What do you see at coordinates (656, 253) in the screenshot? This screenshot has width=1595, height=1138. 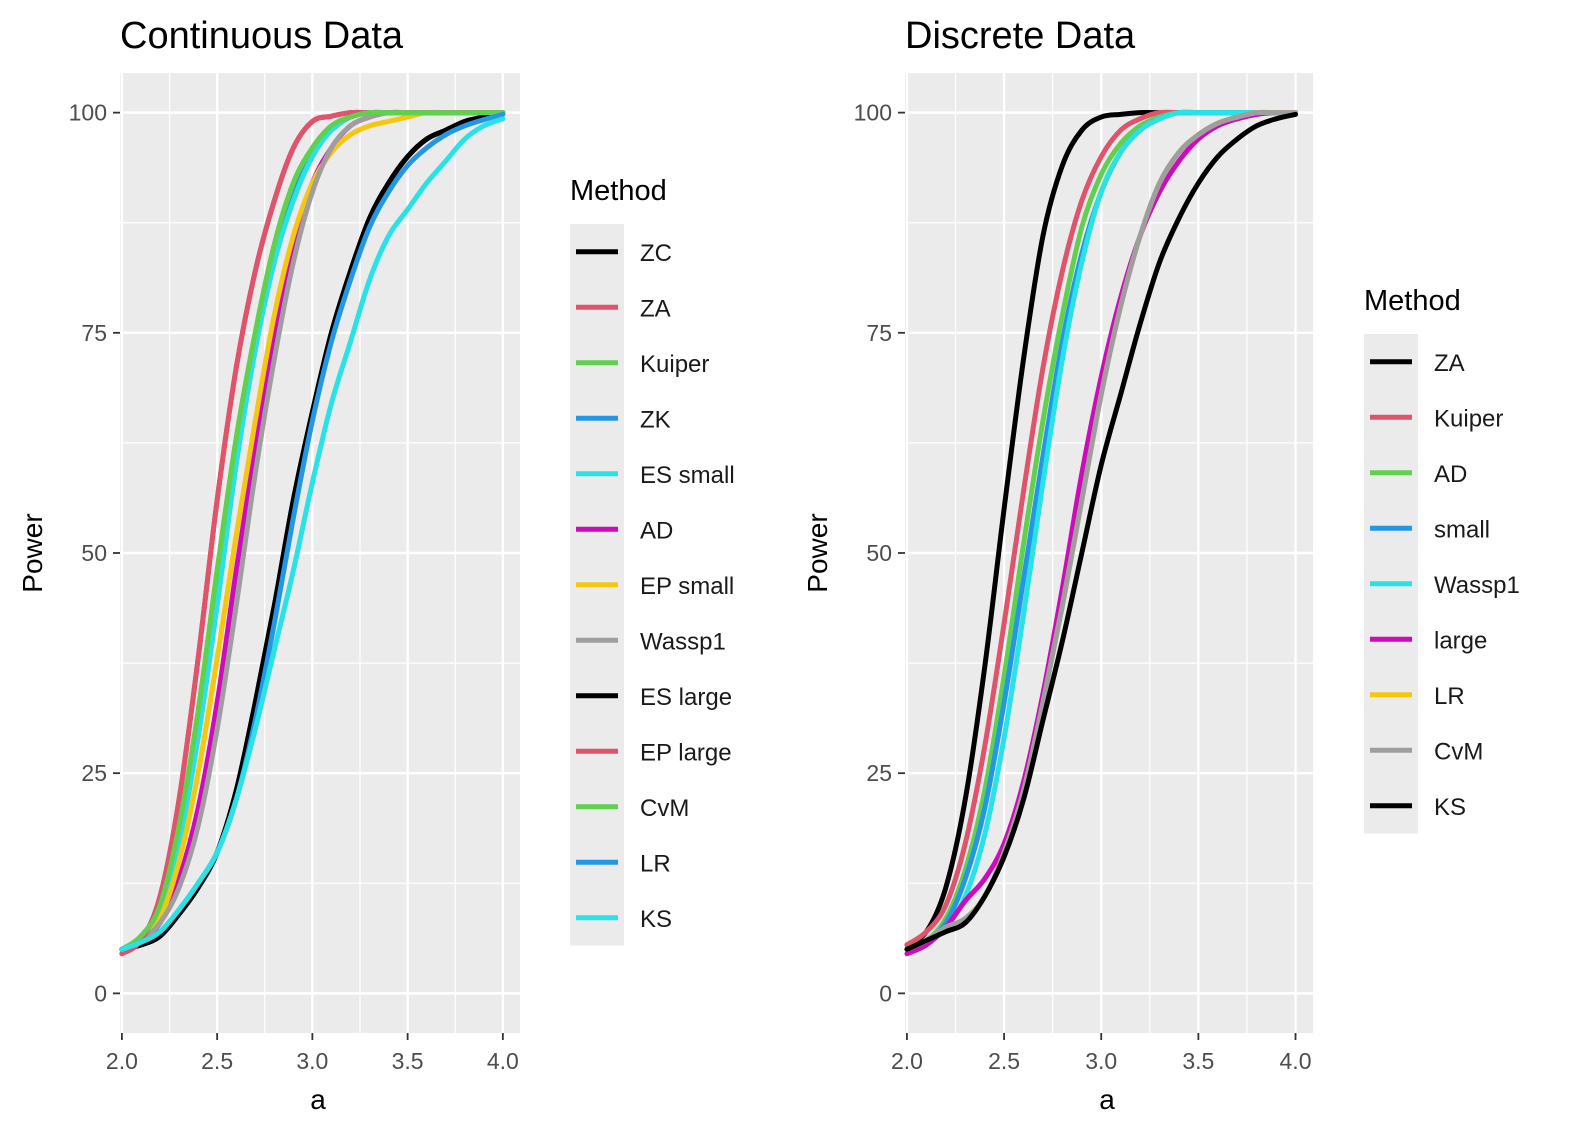 I see `legend-label: ZC` at bounding box center [656, 253].